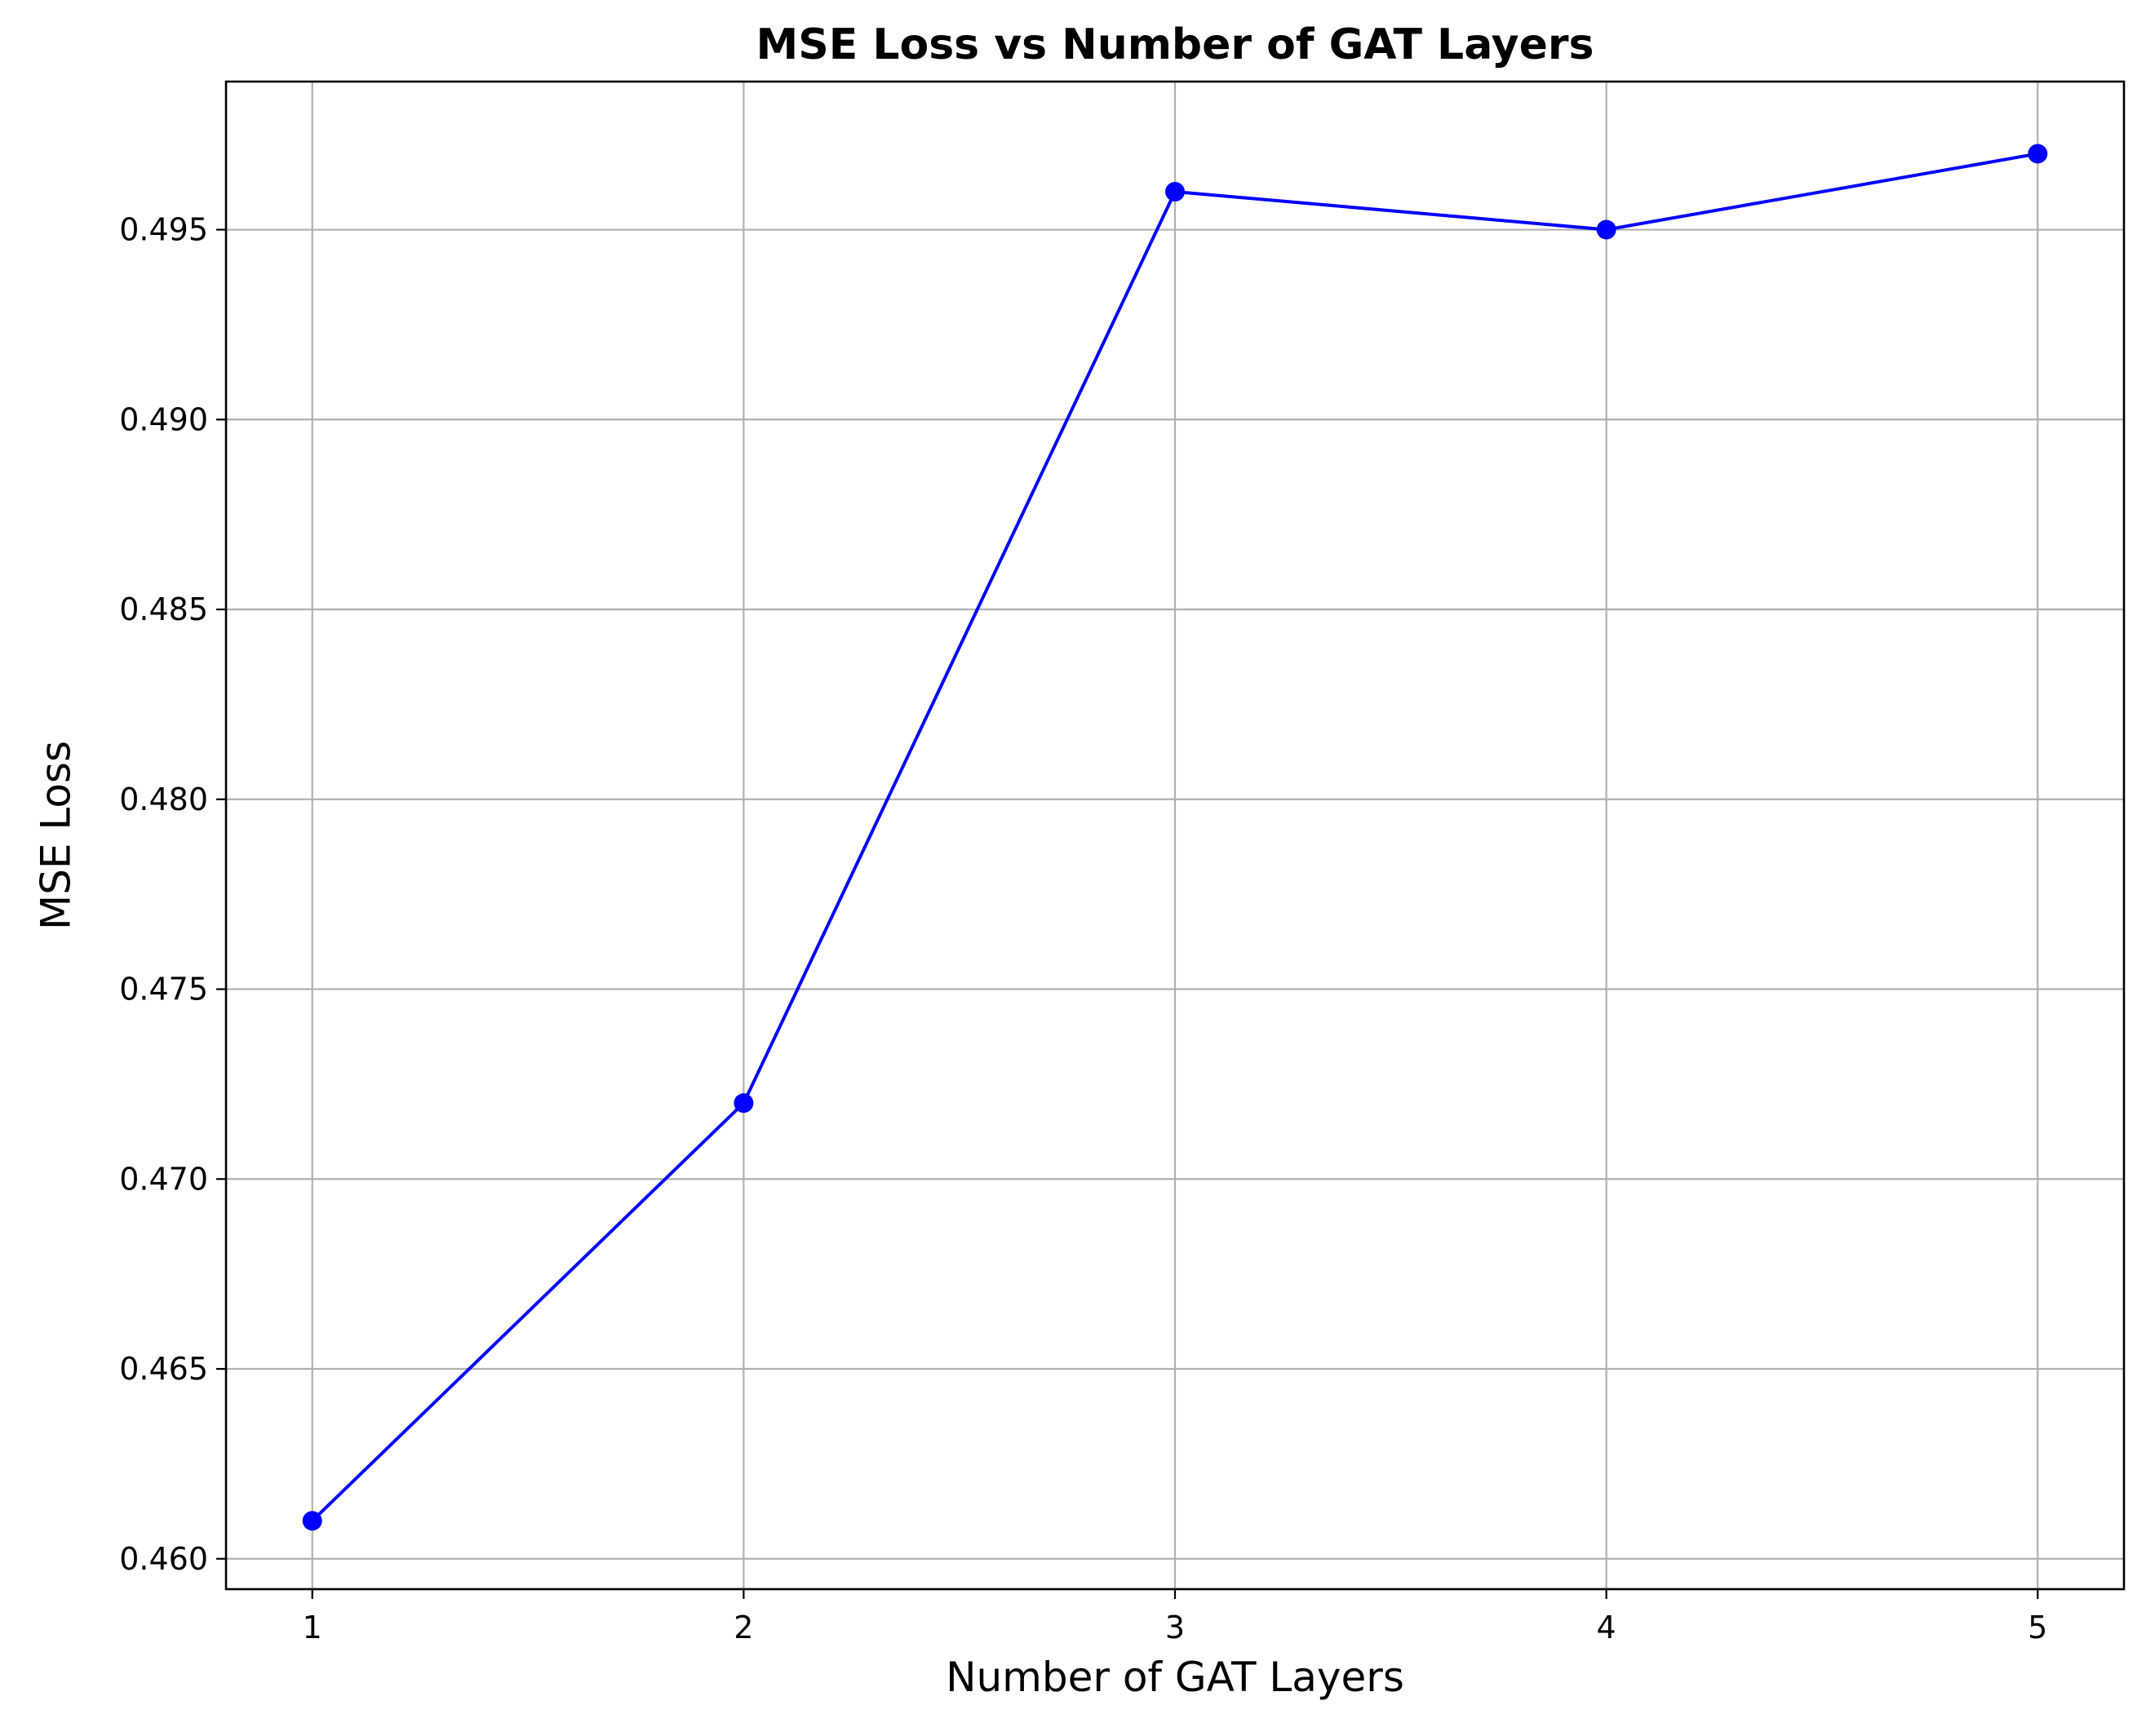  What do you see at coordinates (56, 835) in the screenshot?
I see `y-axis-label: MSE Loss` at bounding box center [56, 835].